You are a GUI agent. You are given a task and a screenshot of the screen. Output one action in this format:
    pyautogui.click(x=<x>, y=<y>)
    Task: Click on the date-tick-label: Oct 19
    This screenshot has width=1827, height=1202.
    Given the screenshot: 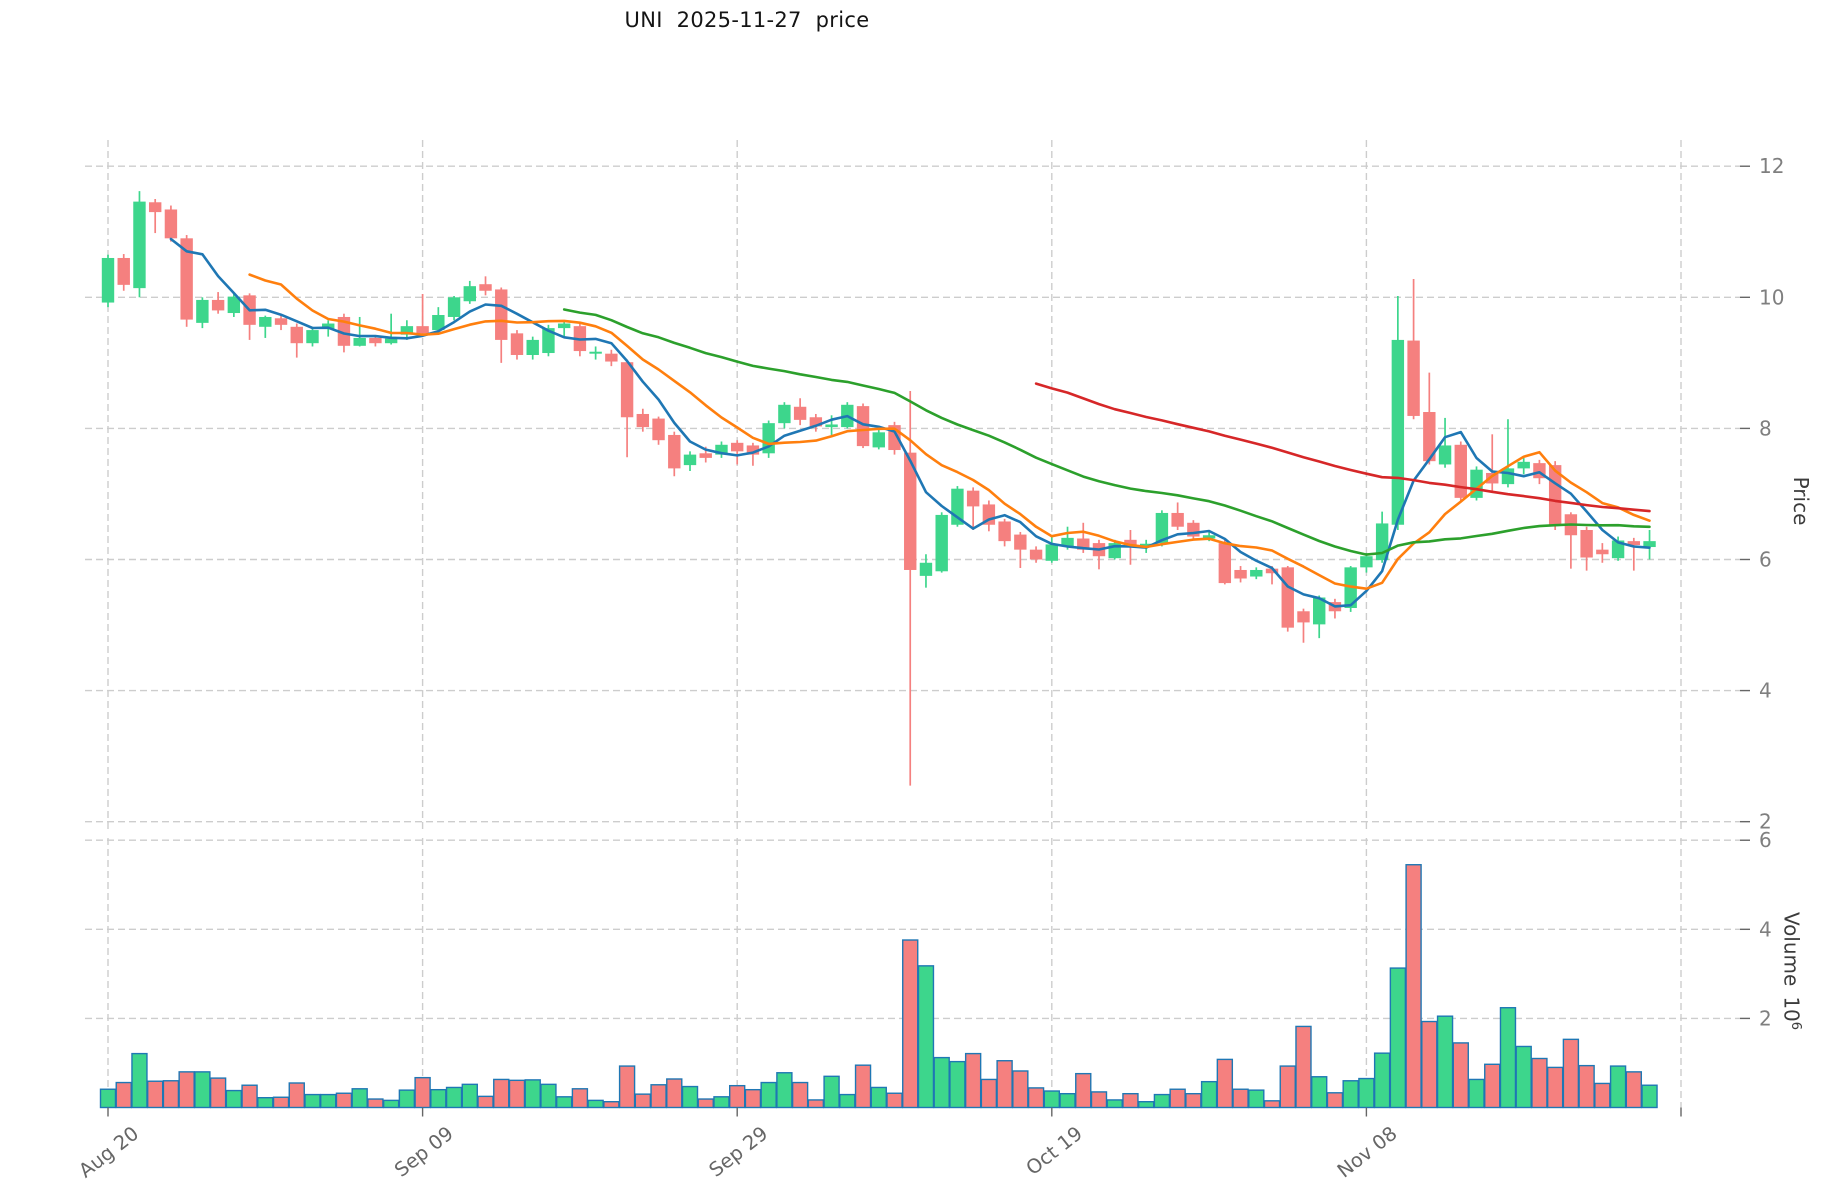 What is the action you would take?
    pyautogui.click(x=1054, y=1151)
    